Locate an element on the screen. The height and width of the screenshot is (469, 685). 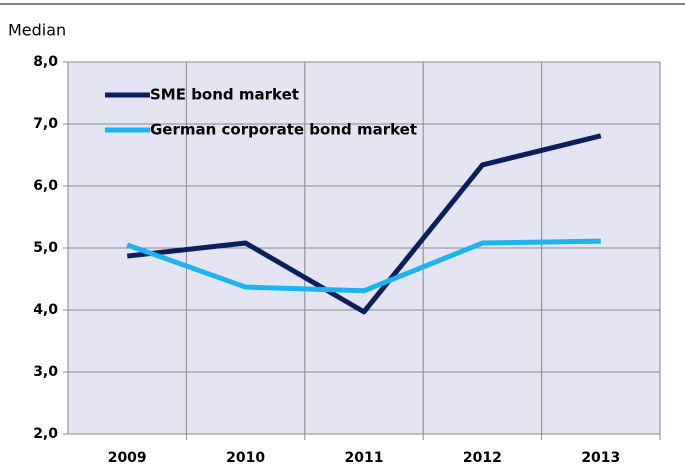
y-tick-label: 6,0 is located at coordinates (45, 186).